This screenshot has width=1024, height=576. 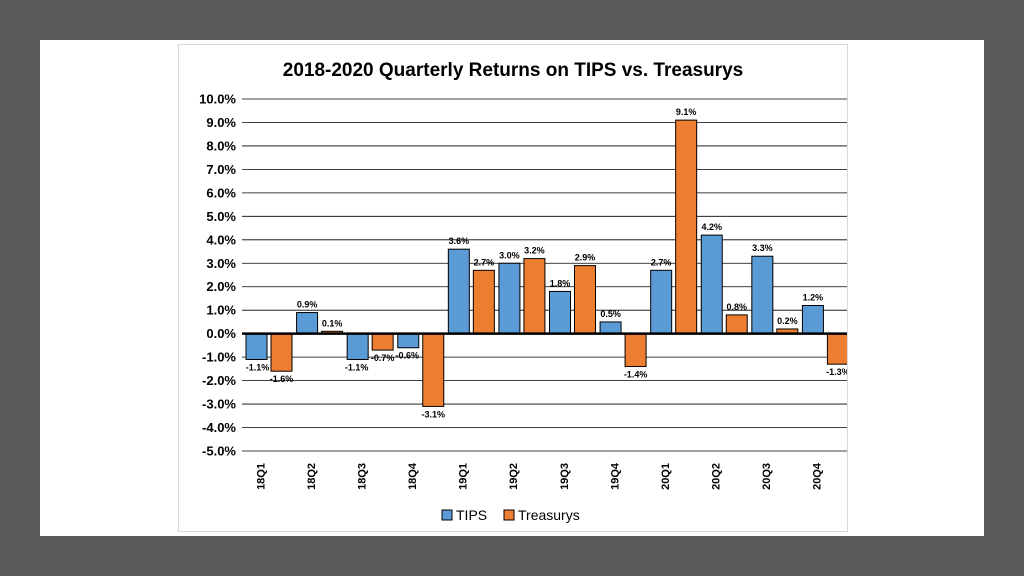 I want to click on data-label: -0.6%, so click(x=407, y=356).